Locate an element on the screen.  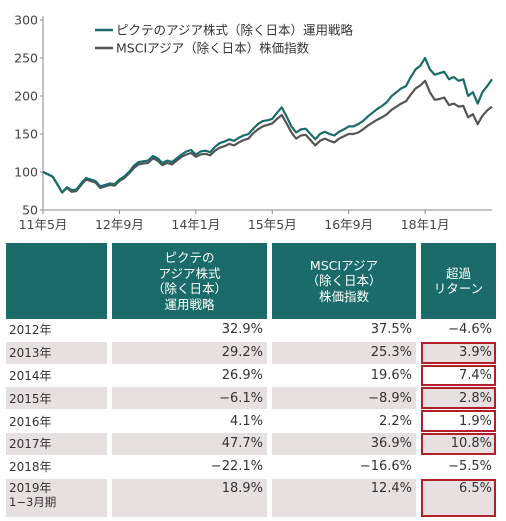
strategy-return-cell: −22.1% is located at coordinates (192, 467).